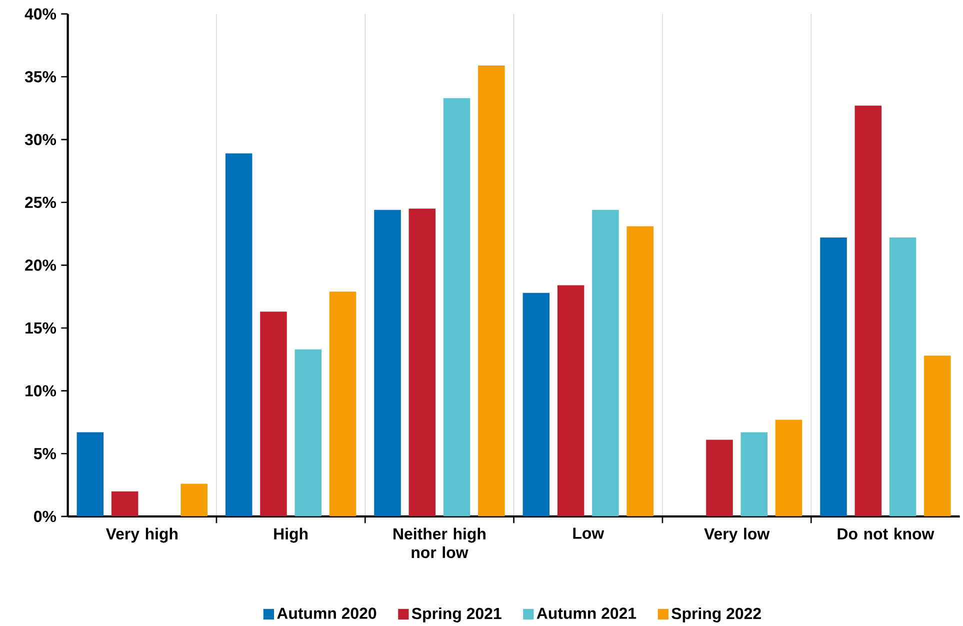 This screenshot has height=626, width=963. Describe the element at coordinates (588, 533) in the screenshot. I see `x-tick-label: Low` at that location.